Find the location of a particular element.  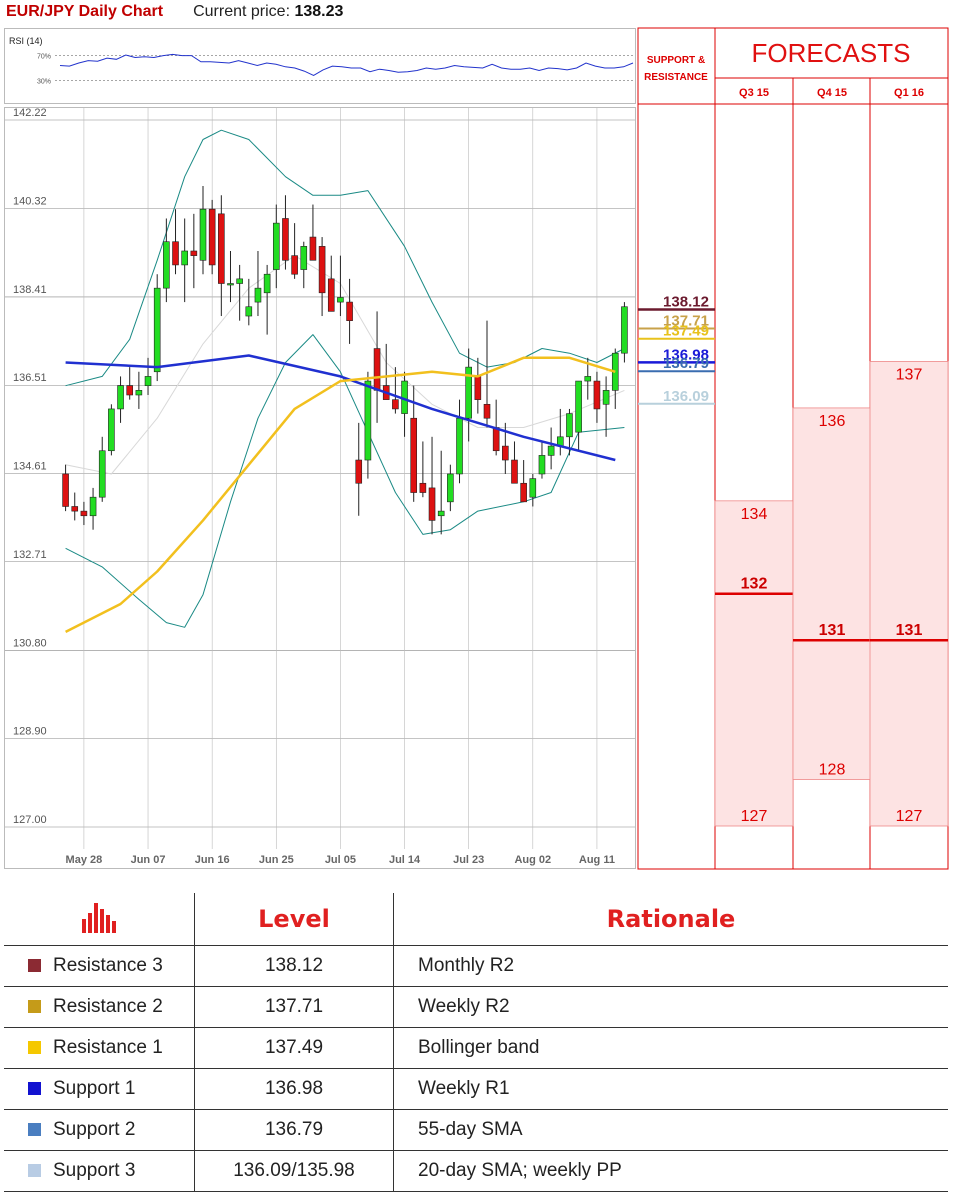

level-value: 137.71 is located at coordinates (294, 1007).